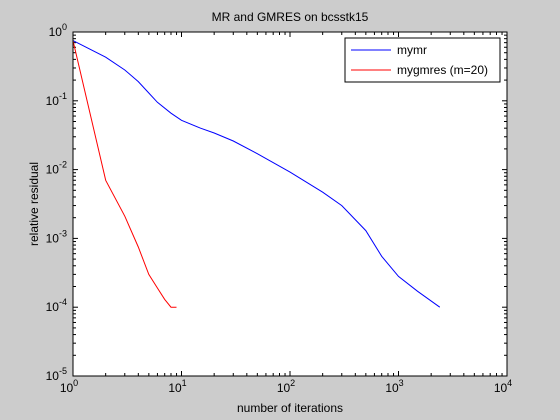  What do you see at coordinates (69, 386) in the screenshot?
I see `x-tick-label: 10⁰` at bounding box center [69, 386].